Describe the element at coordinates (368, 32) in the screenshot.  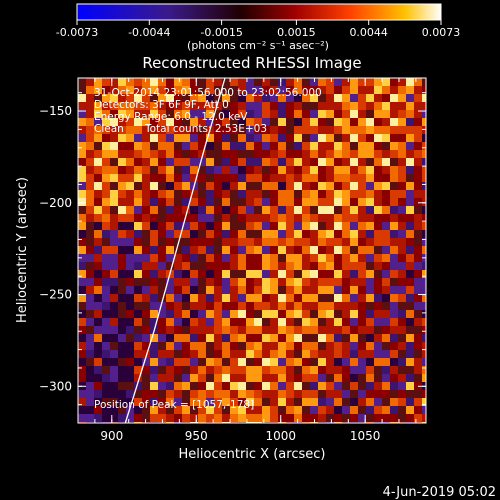
I see `colorbar-tick-label: 0.0044` at that location.